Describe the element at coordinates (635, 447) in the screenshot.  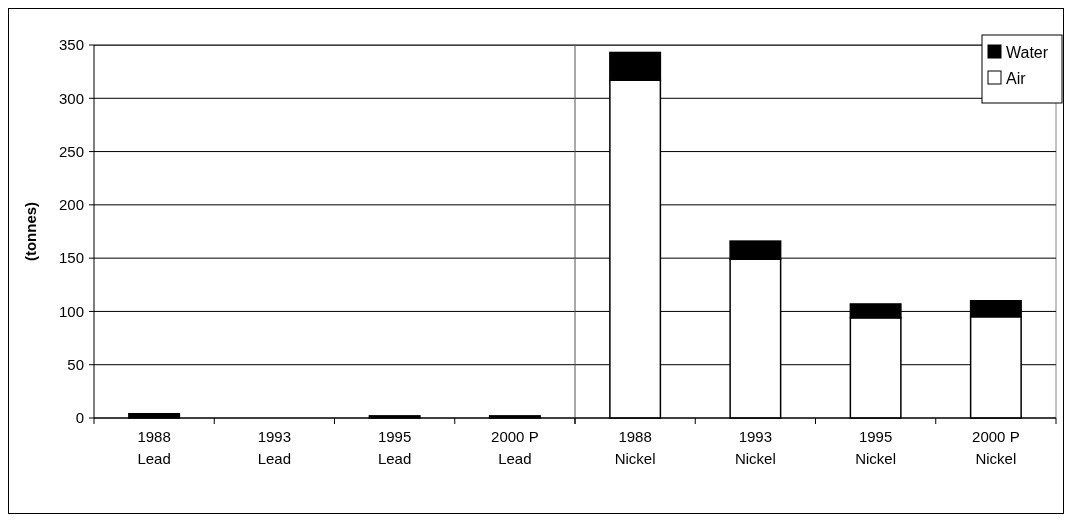
I see `x-tick-label: 1988 Nickel` at that location.